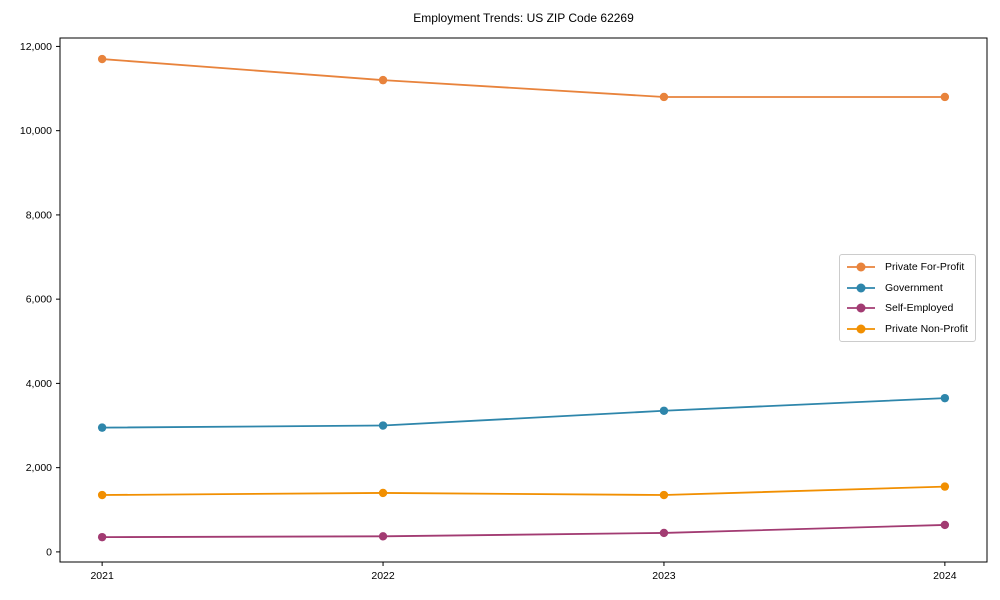 Image resolution: width=1000 pixels, height=600 pixels. I want to click on y-axis-tick-label: 4,000, so click(39, 384).